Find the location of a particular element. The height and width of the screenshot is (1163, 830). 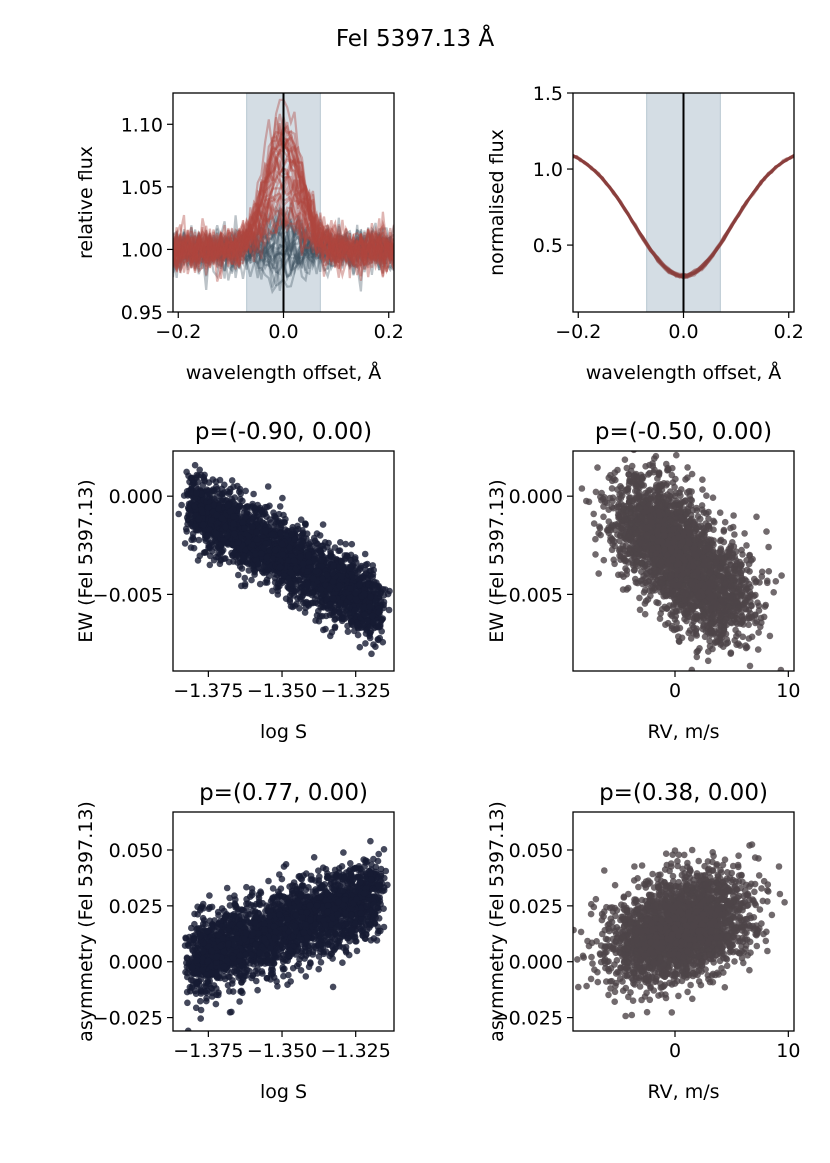

y-tick-label: 0.5 is located at coordinates (548, 246).